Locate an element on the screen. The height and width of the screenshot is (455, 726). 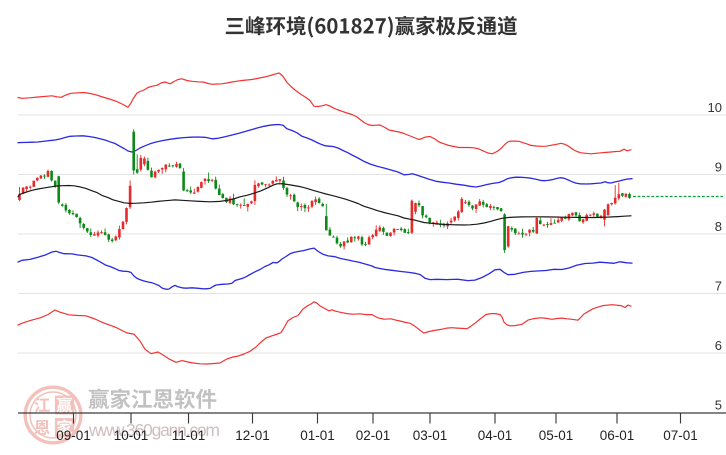
svg-text: 5 is located at coordinates (718, 405).